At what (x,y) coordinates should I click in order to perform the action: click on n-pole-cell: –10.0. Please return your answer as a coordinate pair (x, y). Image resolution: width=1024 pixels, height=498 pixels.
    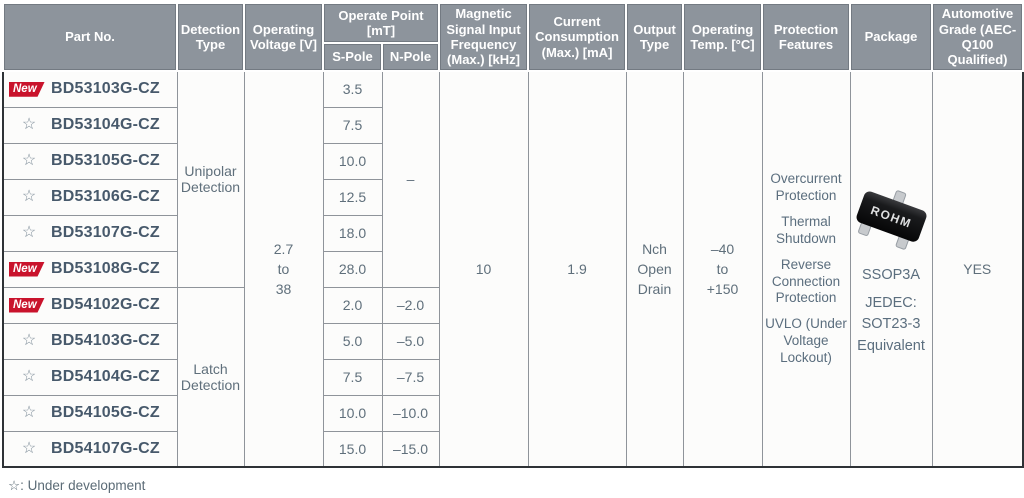
    Looking at the image, I should click on (410, 413).